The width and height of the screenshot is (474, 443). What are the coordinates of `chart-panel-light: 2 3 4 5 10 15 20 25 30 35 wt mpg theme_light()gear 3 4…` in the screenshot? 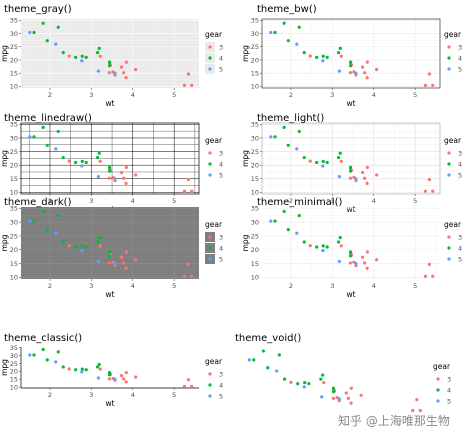 It's located at (351, 163).